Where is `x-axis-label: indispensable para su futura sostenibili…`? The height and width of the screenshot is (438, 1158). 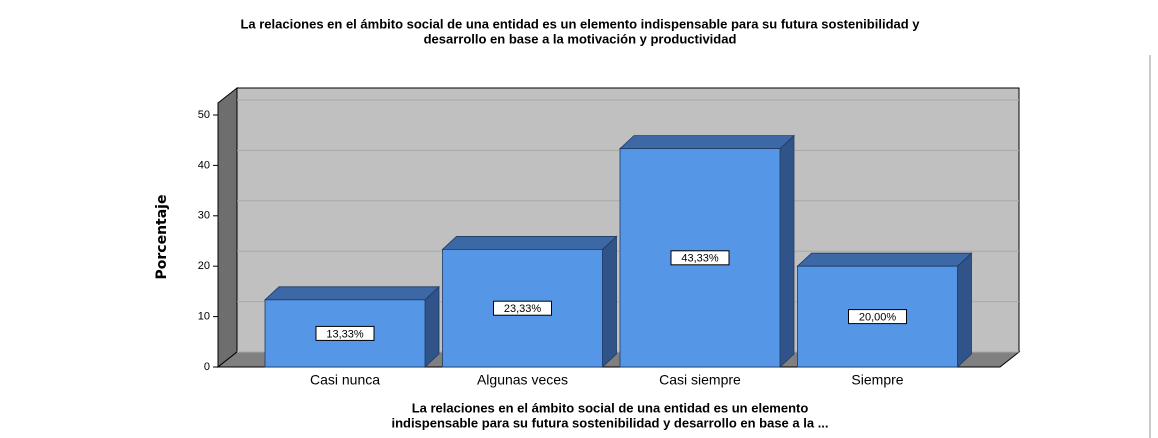
x-axis-label: indispensable para su futura sostenibili… is located at coordinates (609, 422).